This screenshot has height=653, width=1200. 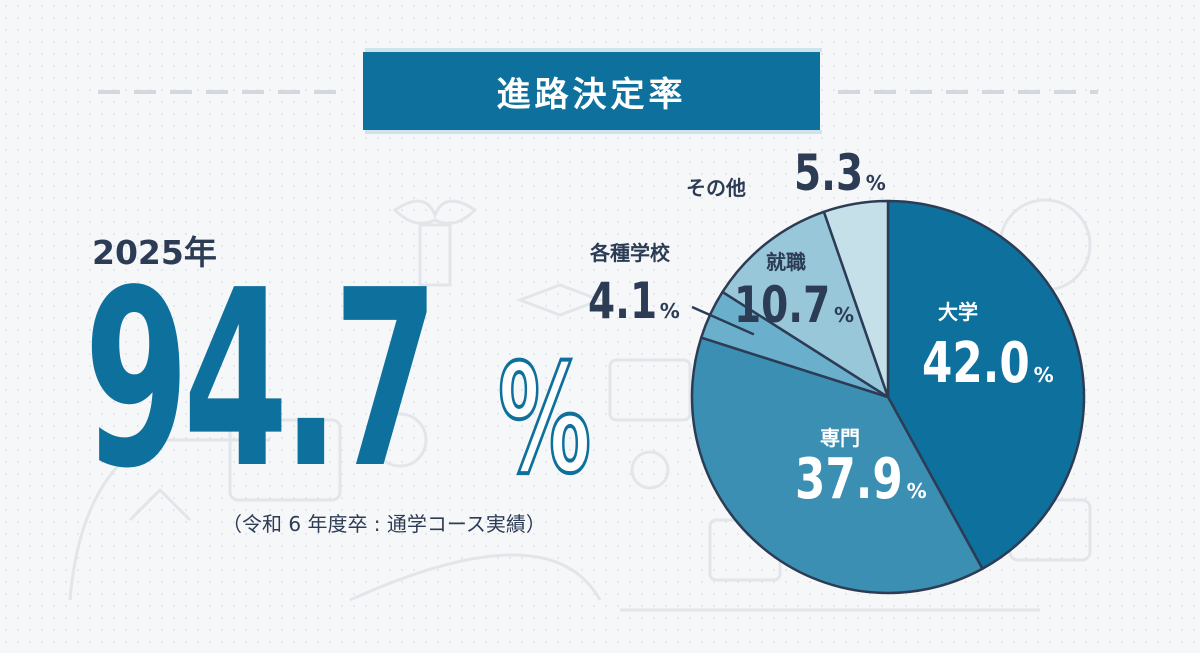 I want to click on slice-value-label-vocational: 37.9%, so click(x=861, y=480).